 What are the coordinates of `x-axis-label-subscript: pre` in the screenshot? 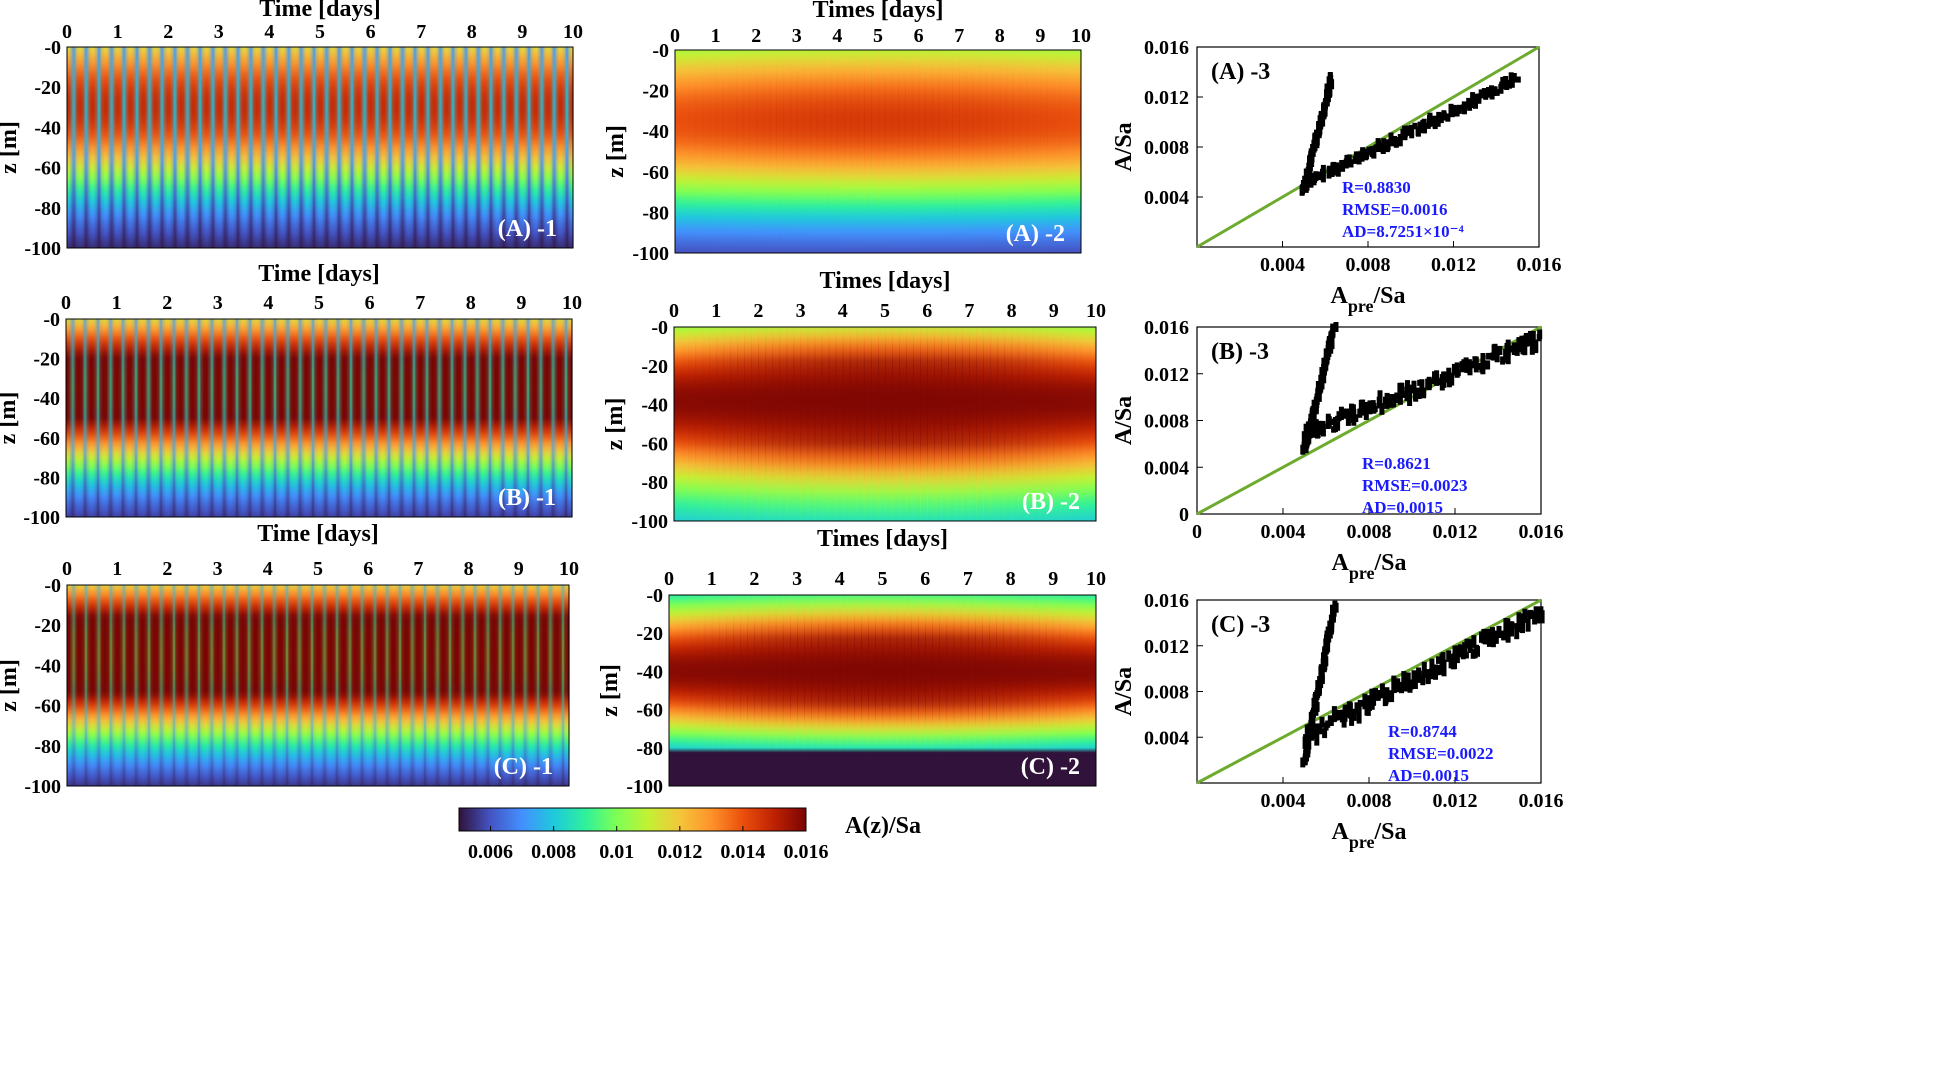 It's located at (1361, 306).